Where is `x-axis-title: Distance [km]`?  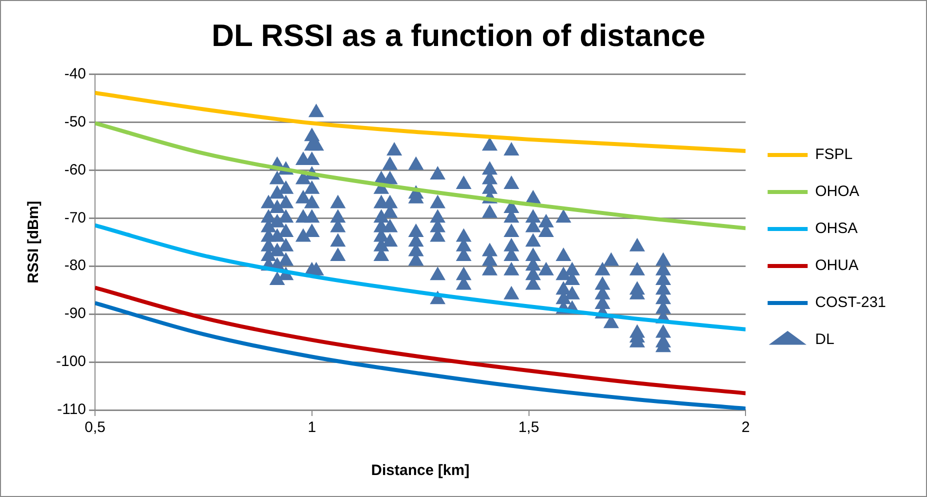 x-axis-title: Distance [km] is located at coordinates (420, 471).